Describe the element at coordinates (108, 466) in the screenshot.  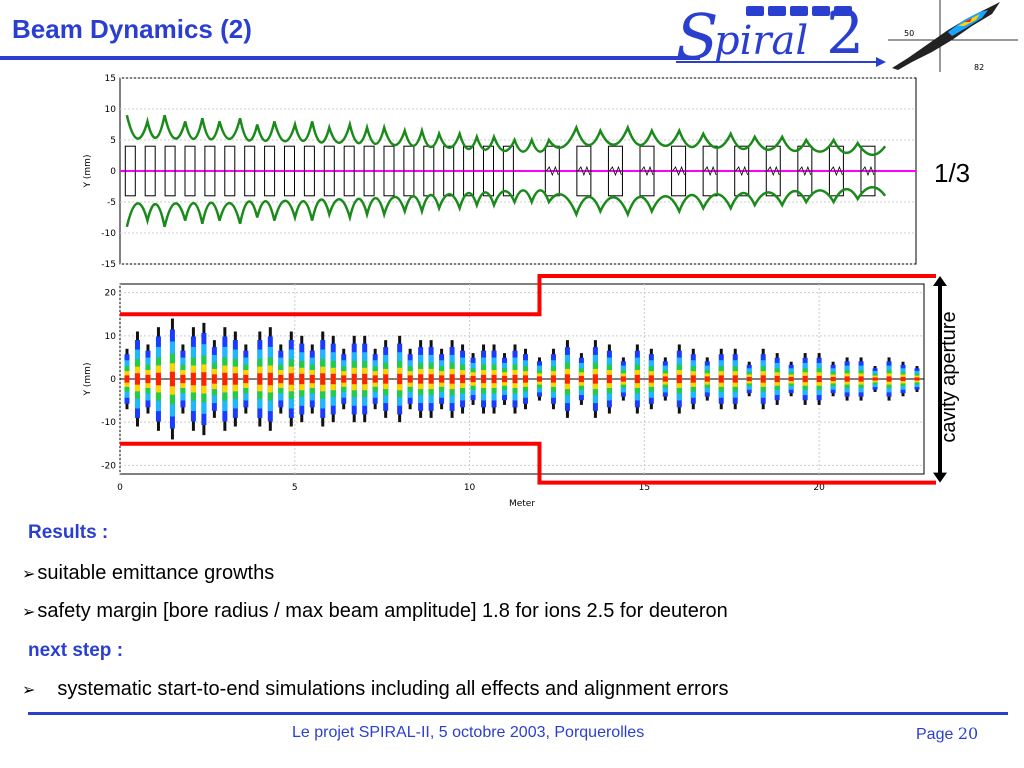
I see `y-tick-label: -20` at that location.